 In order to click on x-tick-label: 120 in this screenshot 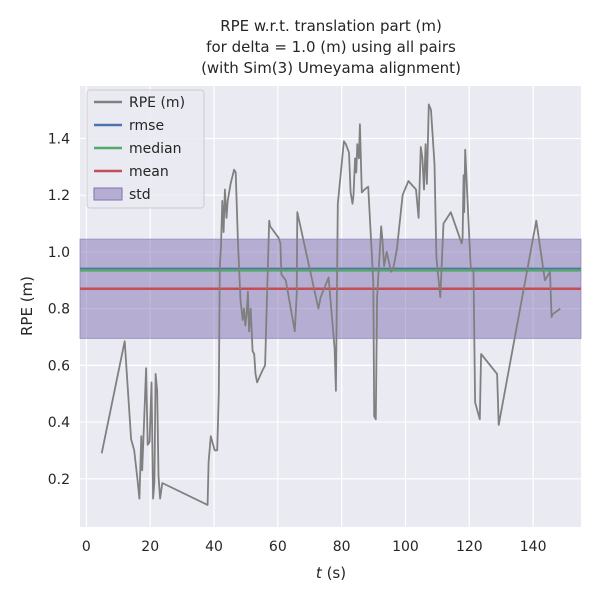, I will do `click(469, 547)`.